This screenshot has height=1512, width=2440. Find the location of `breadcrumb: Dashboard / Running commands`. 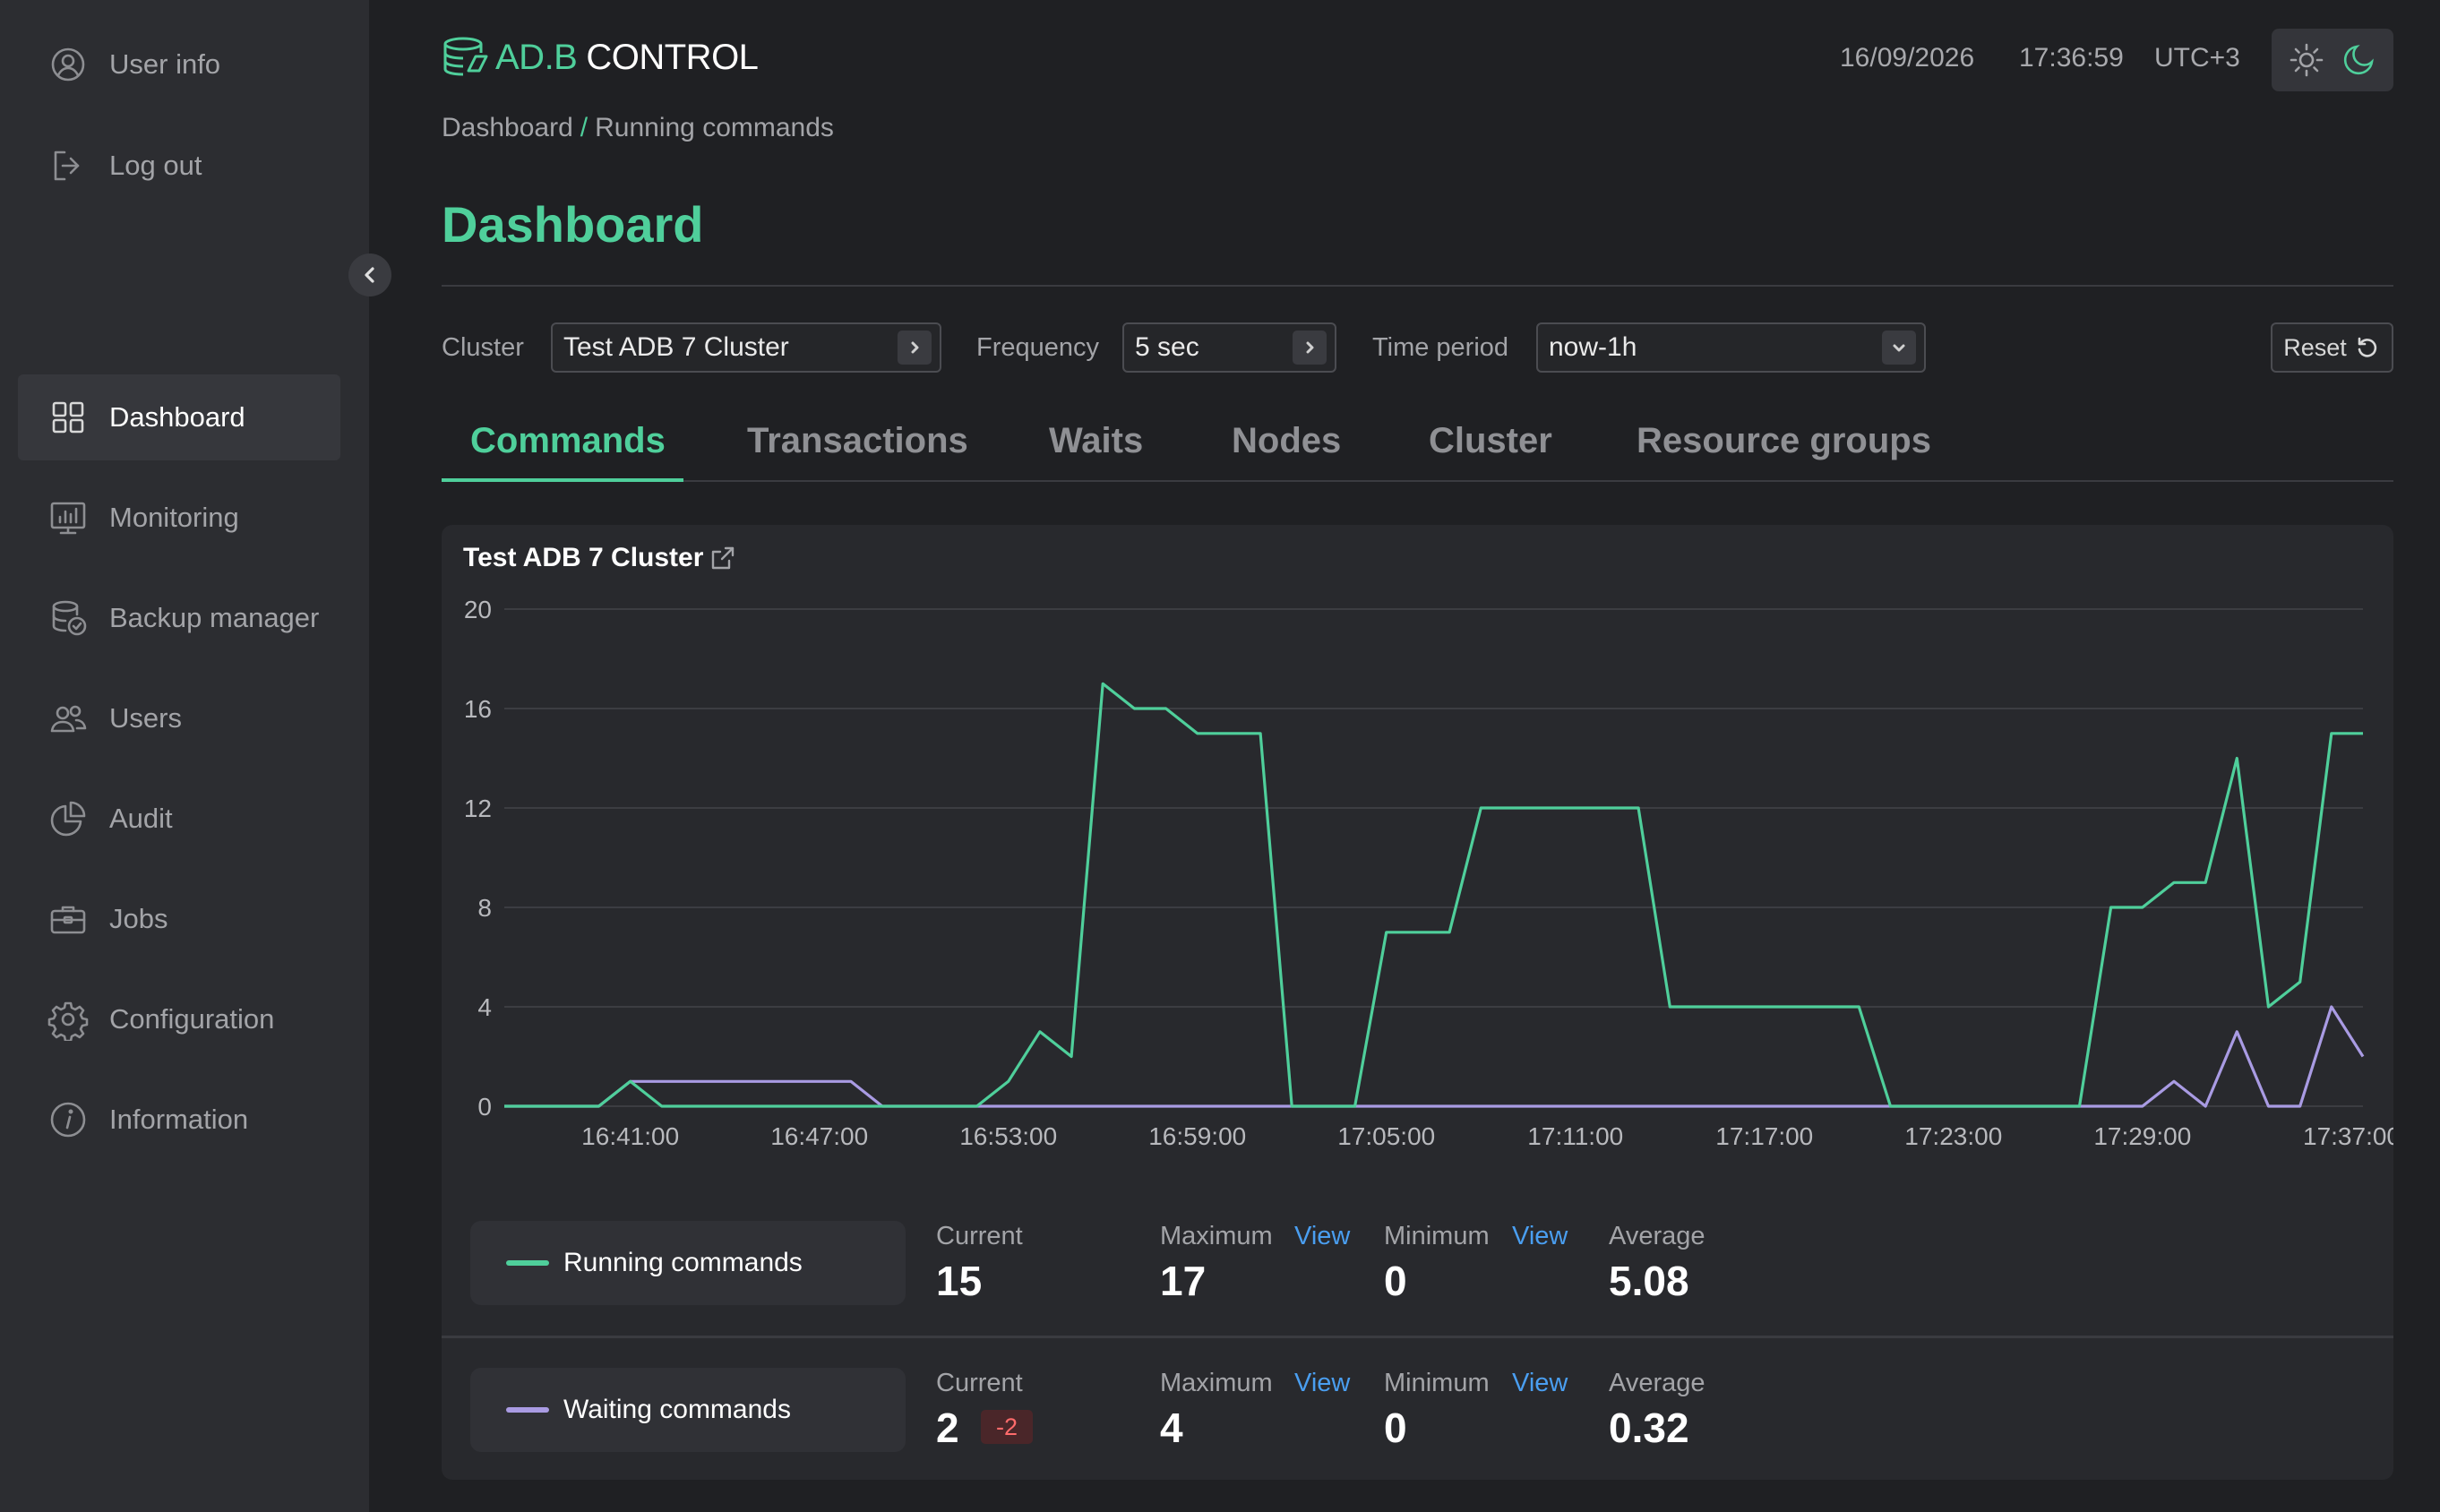

breadcrumb: Dashboard / Running commands is located at coordinates (638, 128).